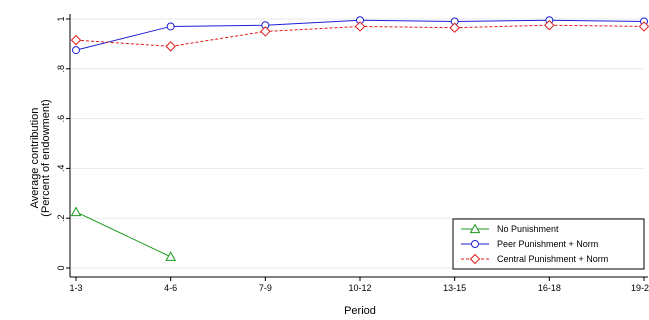 Image resolution: width=649 pixels, height=320 pixels. I want to click on x-tick-label: 7-9, so click(265, 288).